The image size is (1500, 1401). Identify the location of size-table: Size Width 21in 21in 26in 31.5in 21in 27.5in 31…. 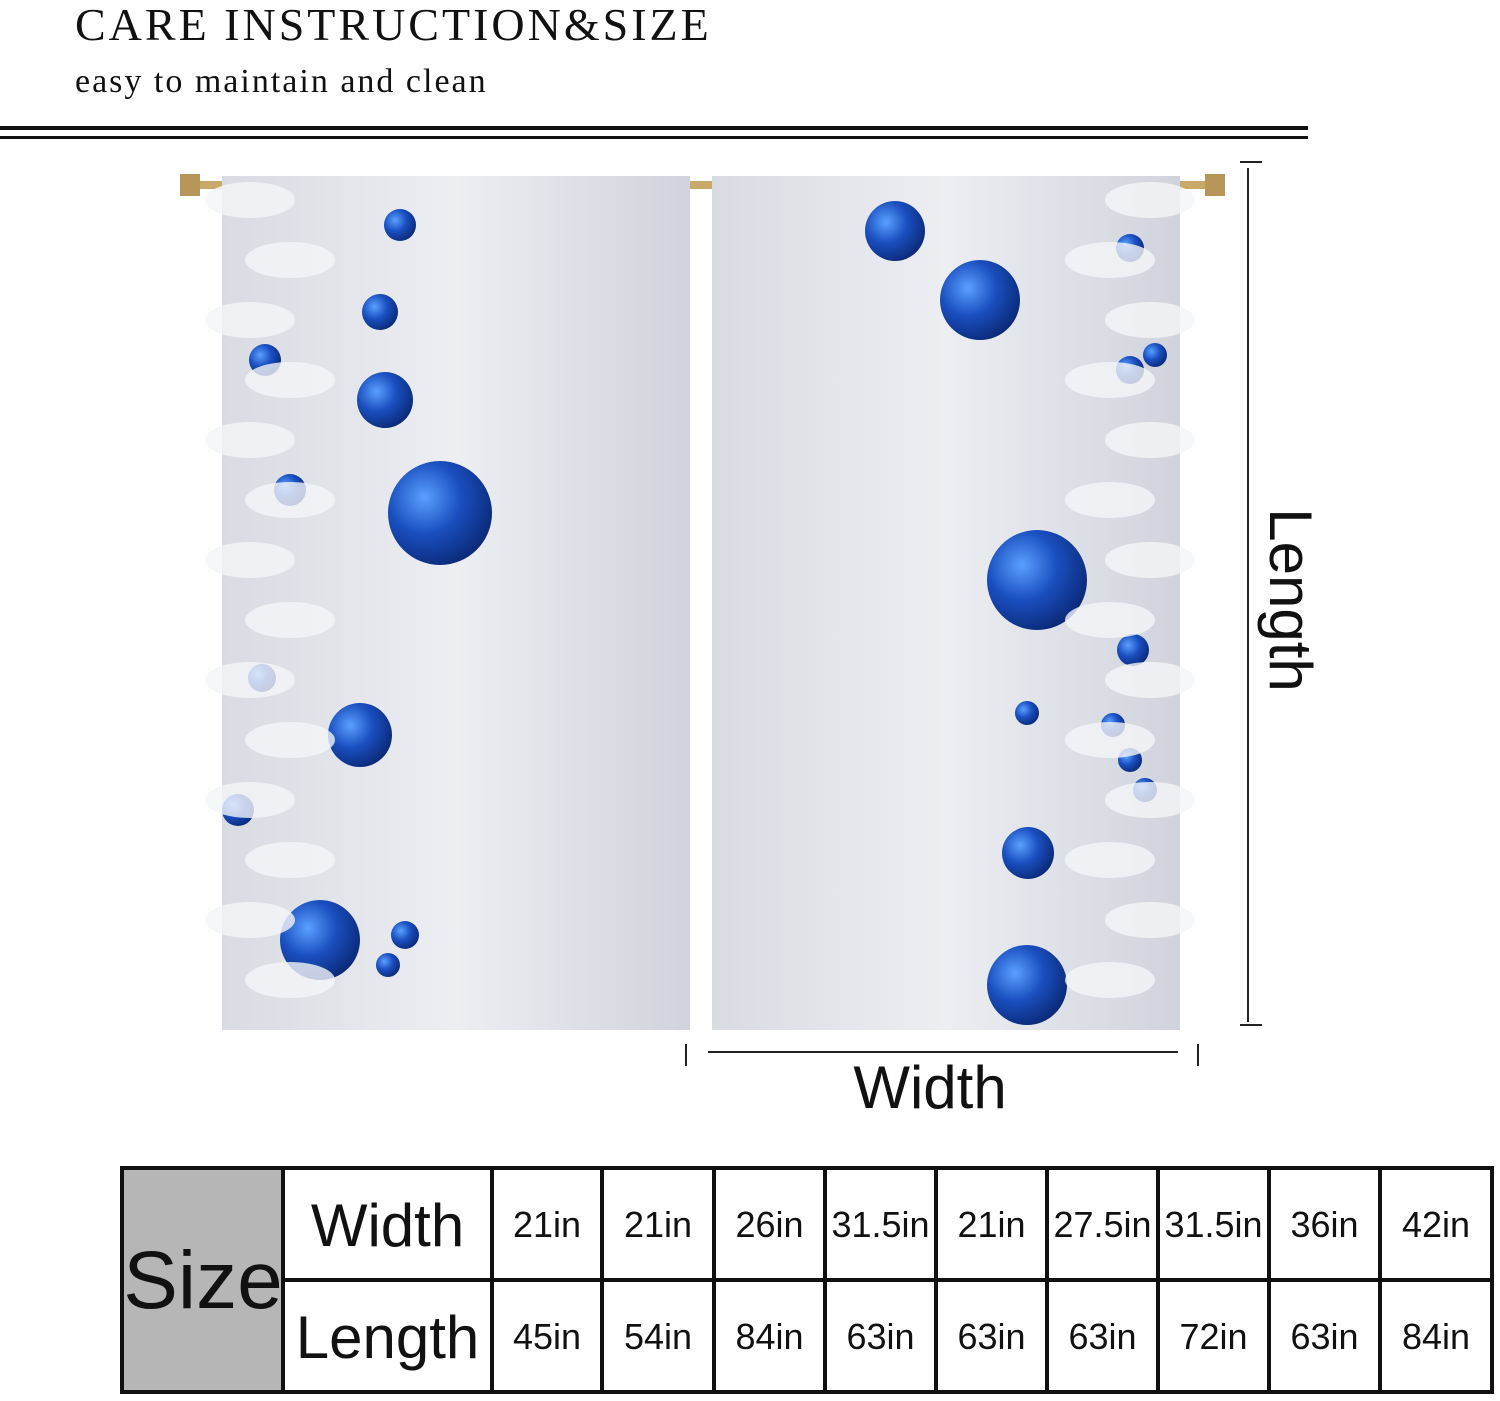
(807, 1280).